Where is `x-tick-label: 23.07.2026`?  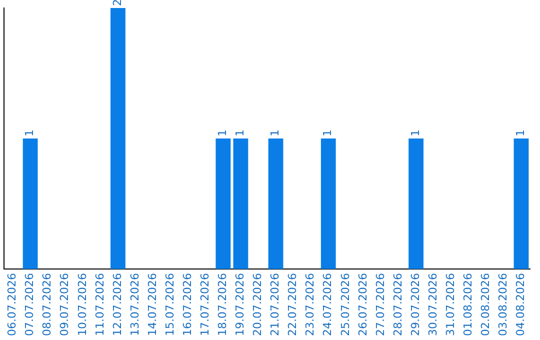
x-tick-label: 23.07.2026 is located at coordinates (310, 304).